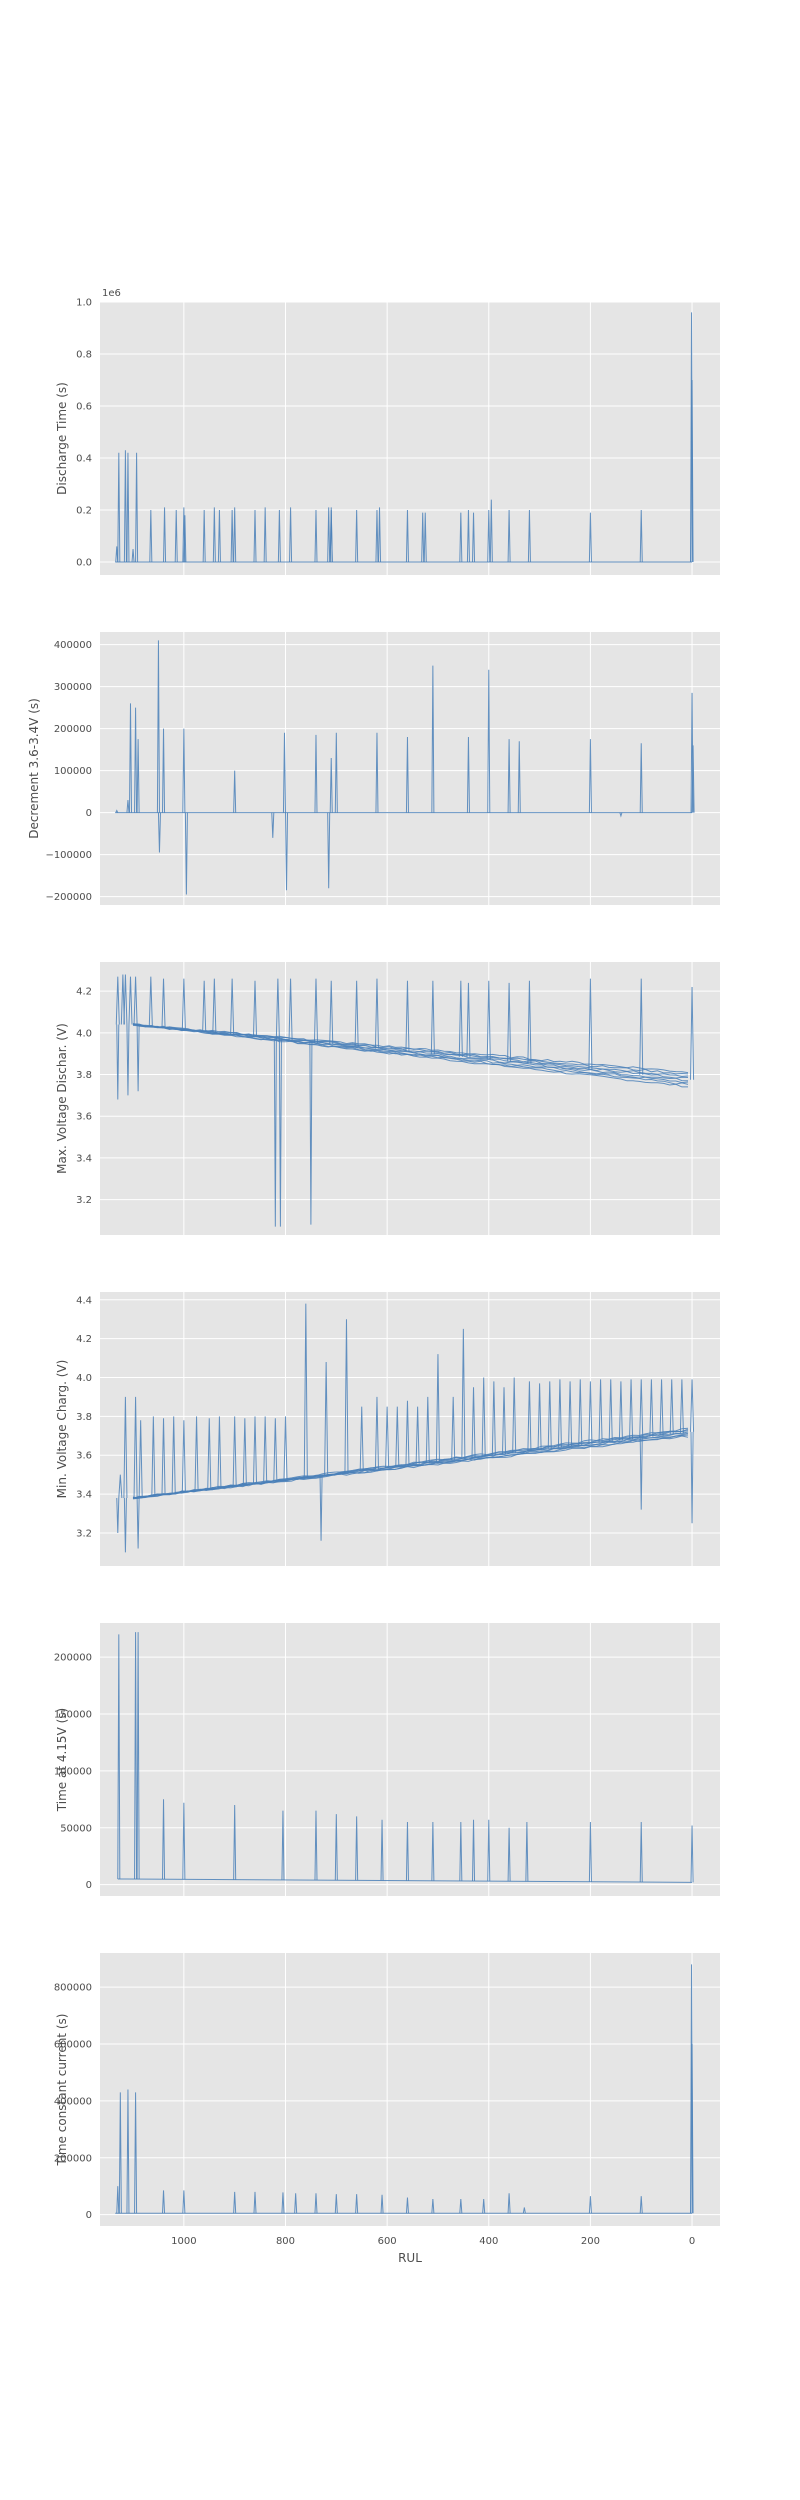 The height and width of the screenshot is (2500, 800). What do you see at coordinates (89, 2215) in the screenshot?
I see `y-tick-label: 0` at bounding box center [89, 2215].